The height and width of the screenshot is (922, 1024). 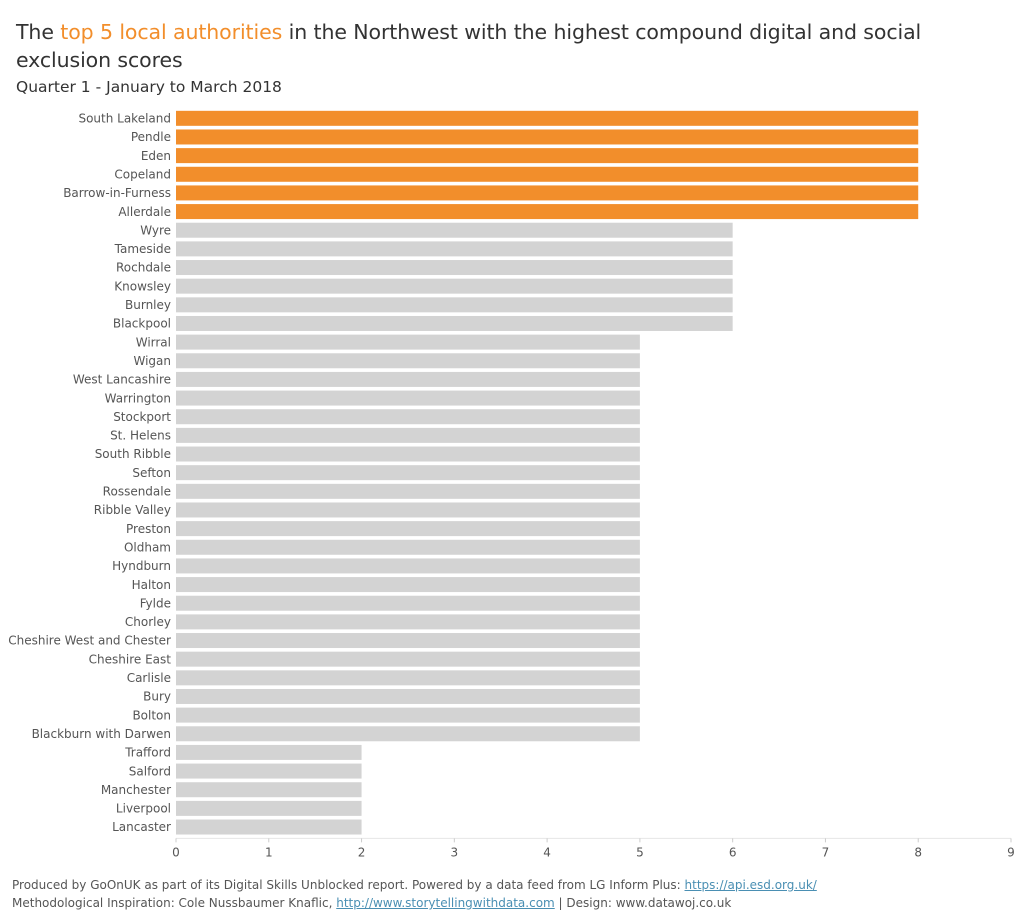 What do you see at coordinates (142, 286) in the screenshot?
I see `category-label-knowsley: Knowsley` at bounding box center [142, 286].